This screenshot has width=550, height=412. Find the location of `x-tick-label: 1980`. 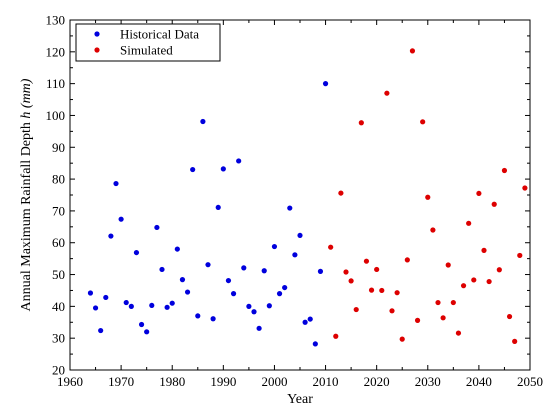

x-tick-label: 1980 is located at coordinates (172, 381).